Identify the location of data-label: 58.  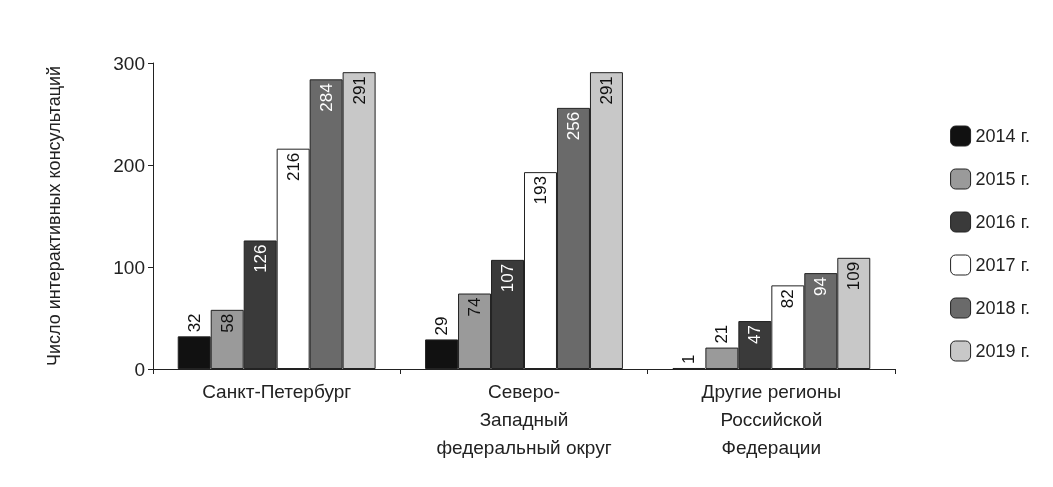
(227, 323).